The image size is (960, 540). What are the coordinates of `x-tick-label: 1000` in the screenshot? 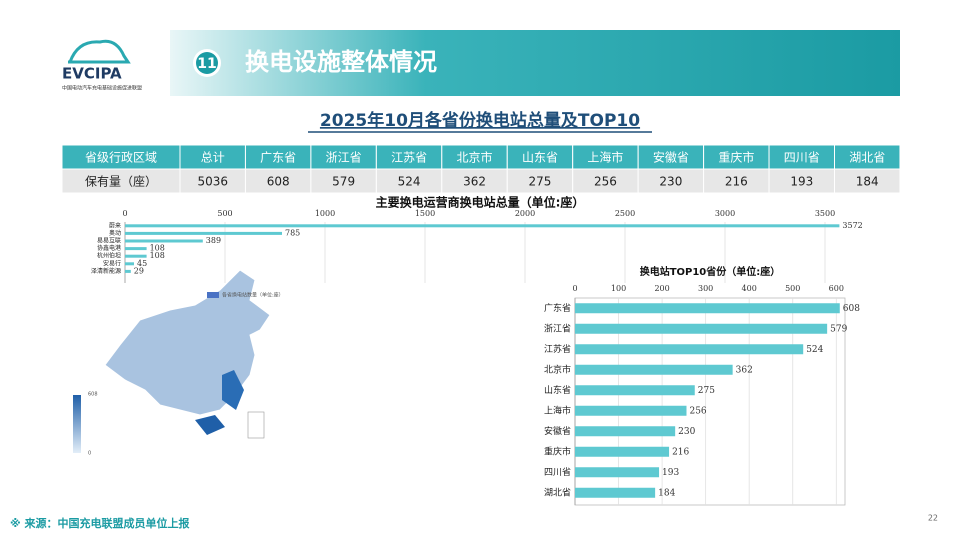 It's located at (325, 213).